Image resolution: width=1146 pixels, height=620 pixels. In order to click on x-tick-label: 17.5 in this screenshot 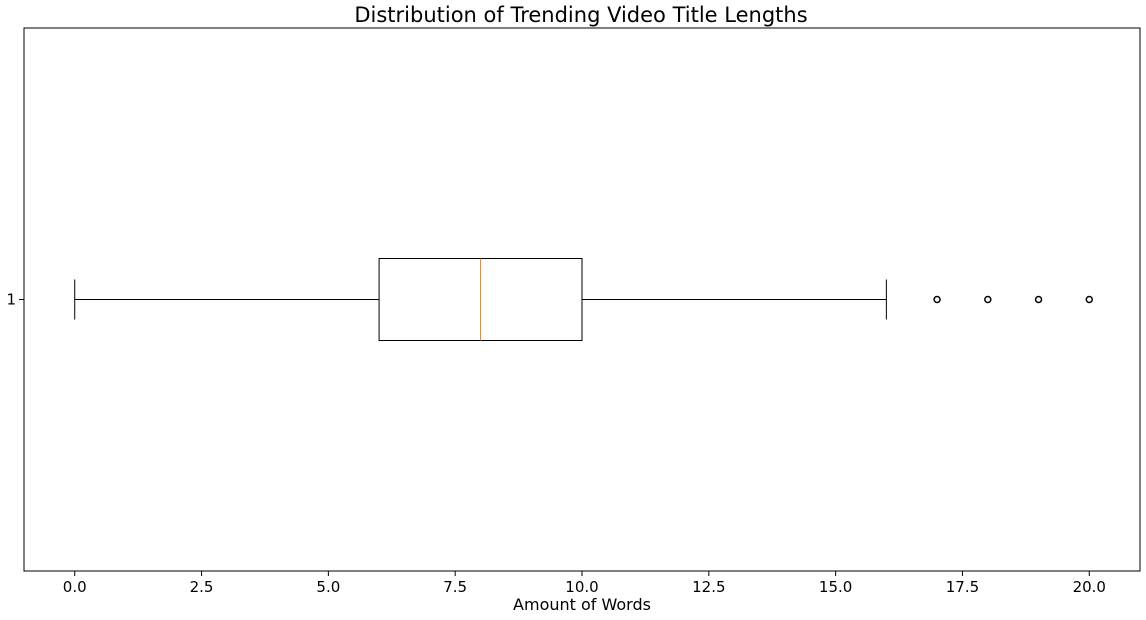, I will do `click(962, 587)`.